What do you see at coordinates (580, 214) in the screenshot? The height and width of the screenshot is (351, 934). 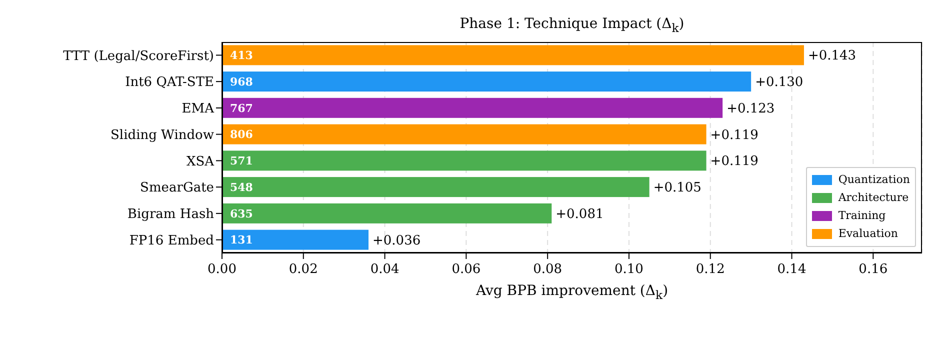 I see `data-label: +0.081` at bounding box center [580, 214].